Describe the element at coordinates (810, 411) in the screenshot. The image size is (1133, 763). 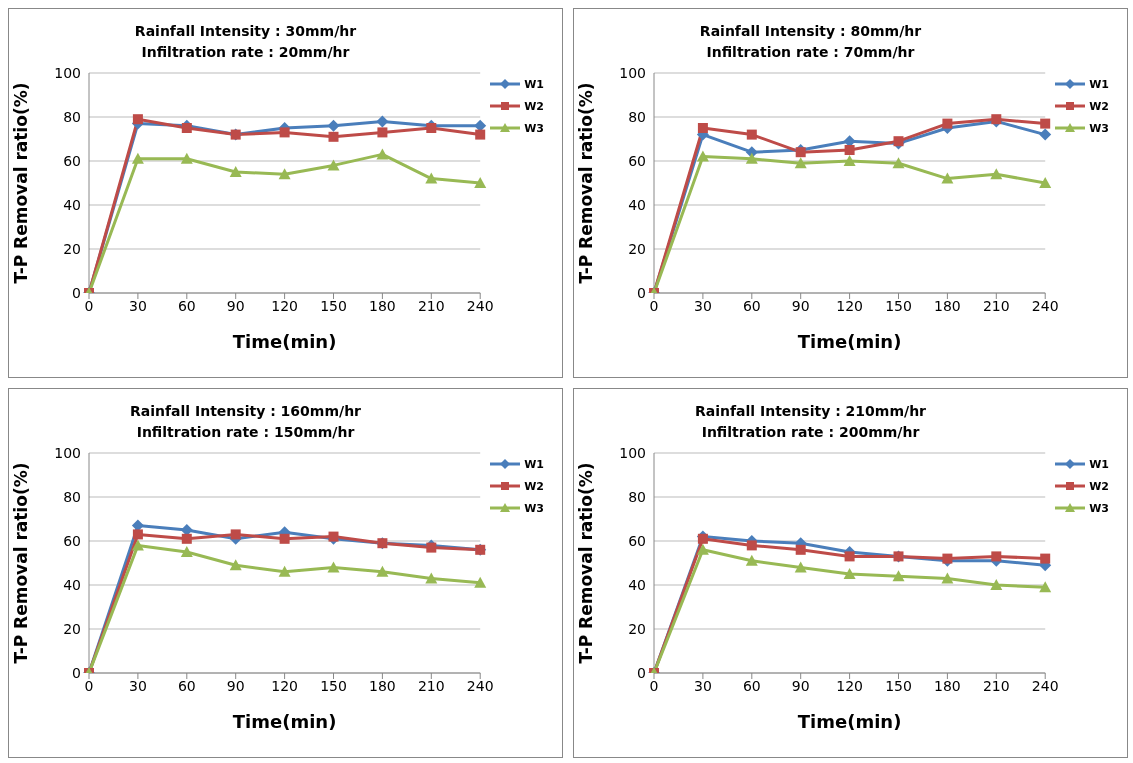
I see `chart-title: Rainfall Intensity : 210mm/hr` at that location.